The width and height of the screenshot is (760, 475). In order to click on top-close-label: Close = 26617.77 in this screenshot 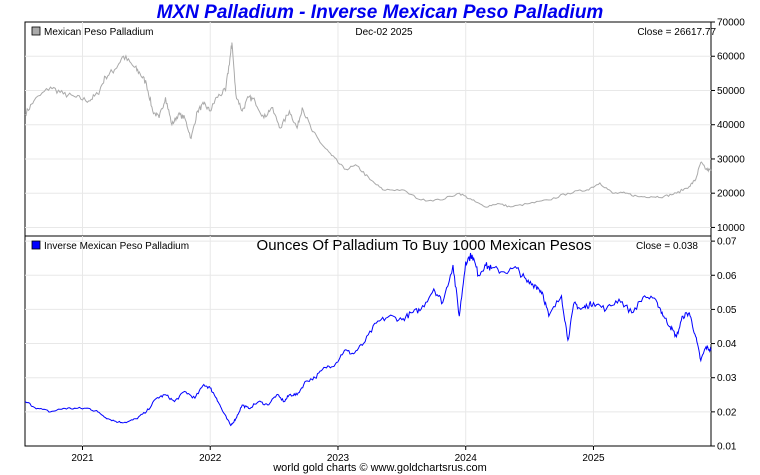, I will do `click(676, 32)`.